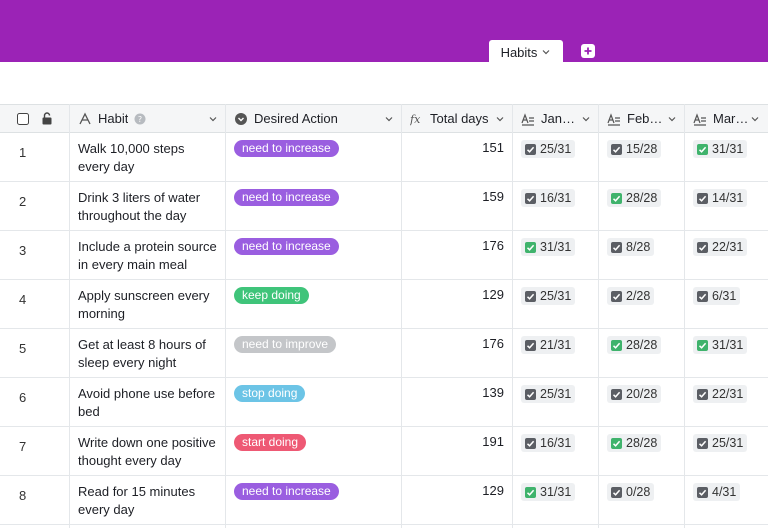 This screenshot has height=528, width=768. Describe the element at coordinates (23, 119) in the screenshot. I see `select-all-checkbox` at that location.